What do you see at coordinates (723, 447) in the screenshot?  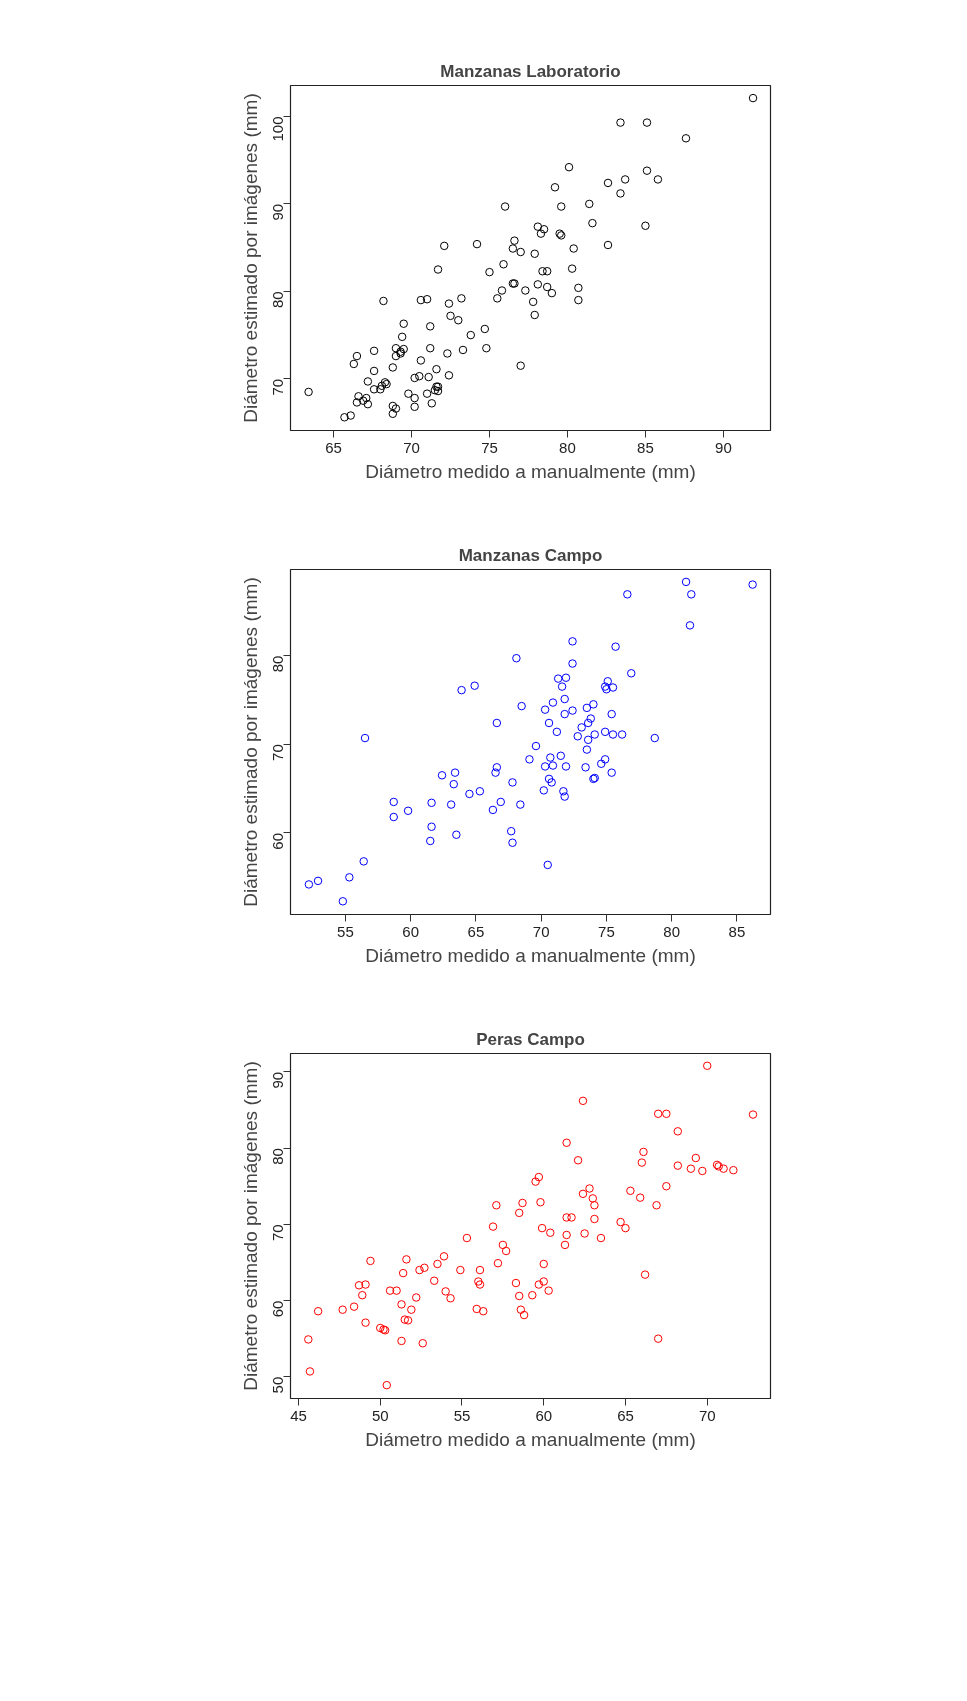 I see `x-tick-label: 90` at bounding box center [723, 447].